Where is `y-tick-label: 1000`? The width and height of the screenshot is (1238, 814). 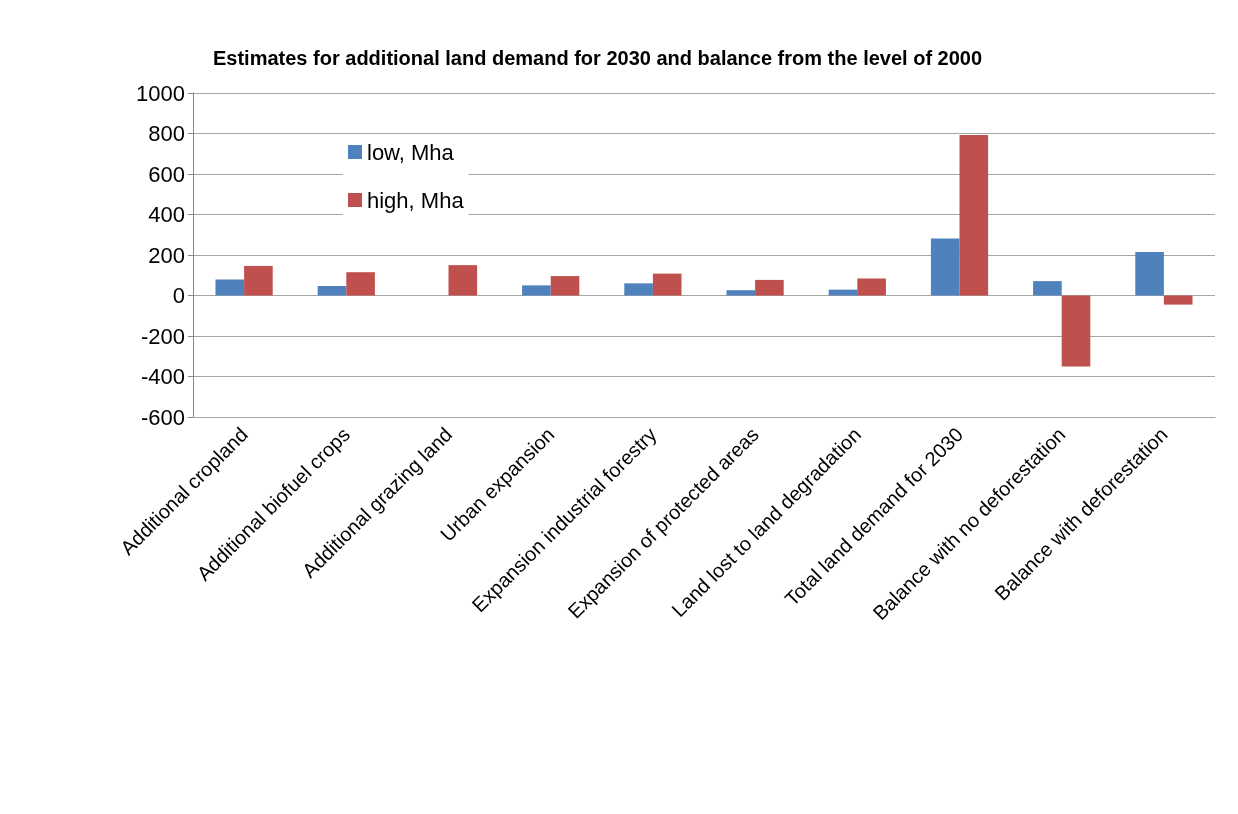
y-tick-label: 1000 is located at coordinates (160, 93).